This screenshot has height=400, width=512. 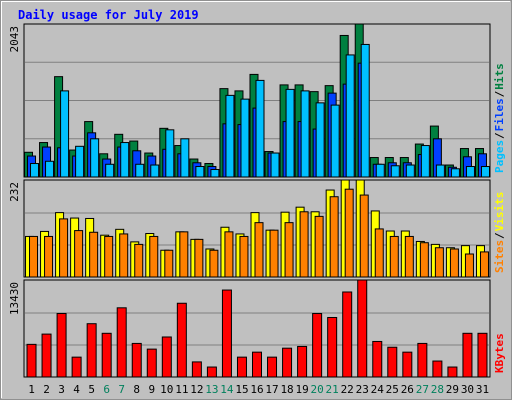 I want to click on chart-title: Daily usage for July 2019, so click(x=108, y=15).